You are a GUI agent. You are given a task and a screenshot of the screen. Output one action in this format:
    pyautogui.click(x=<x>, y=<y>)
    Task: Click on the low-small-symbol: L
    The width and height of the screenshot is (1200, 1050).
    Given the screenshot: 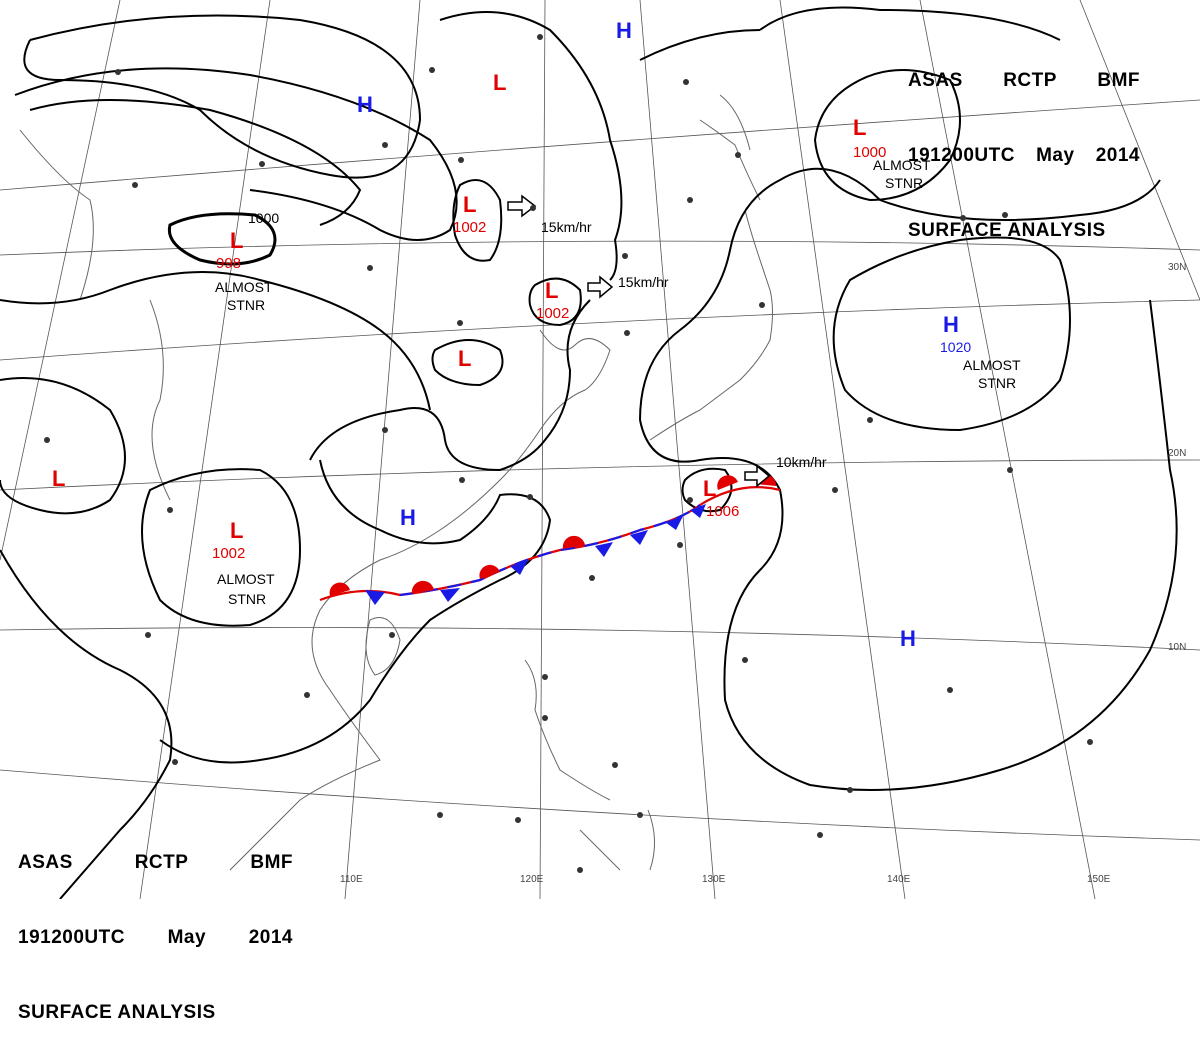 What is the action you would take?
    pyautogui.click(x=464, y=358)
    